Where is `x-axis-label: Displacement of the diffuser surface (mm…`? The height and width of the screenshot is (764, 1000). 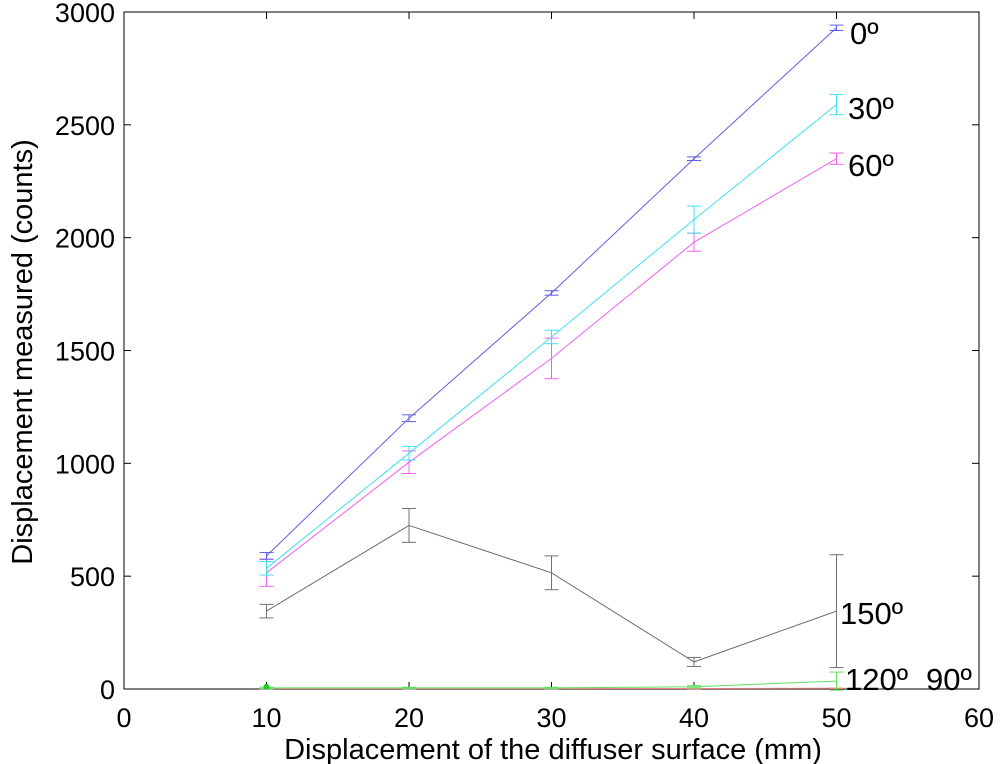 x-axis-label: Displacement of the diffuser surface (mm… is located at coordinates (553, 749).